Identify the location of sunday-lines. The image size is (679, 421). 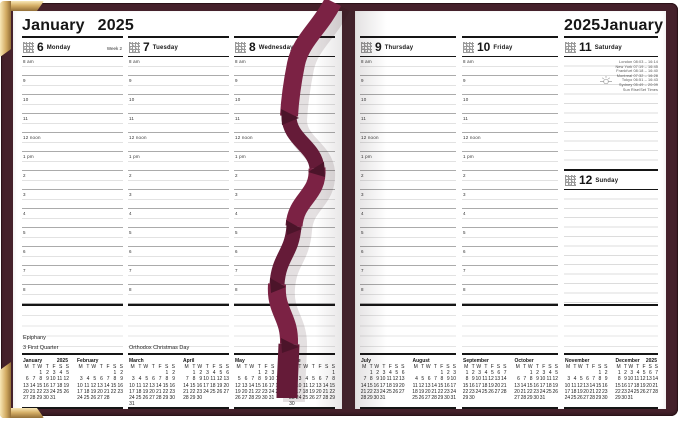
(611, 247).